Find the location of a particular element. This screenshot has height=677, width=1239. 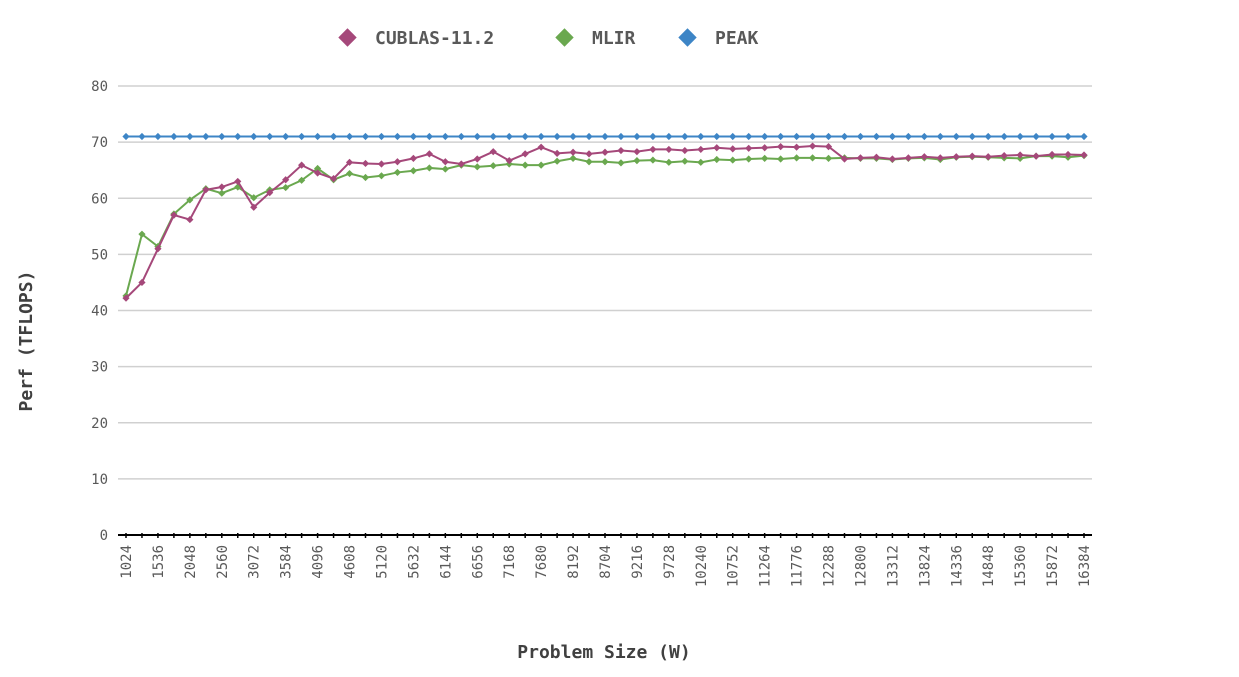

x-tick-label: 11264 is located at coordinates (766, 566).